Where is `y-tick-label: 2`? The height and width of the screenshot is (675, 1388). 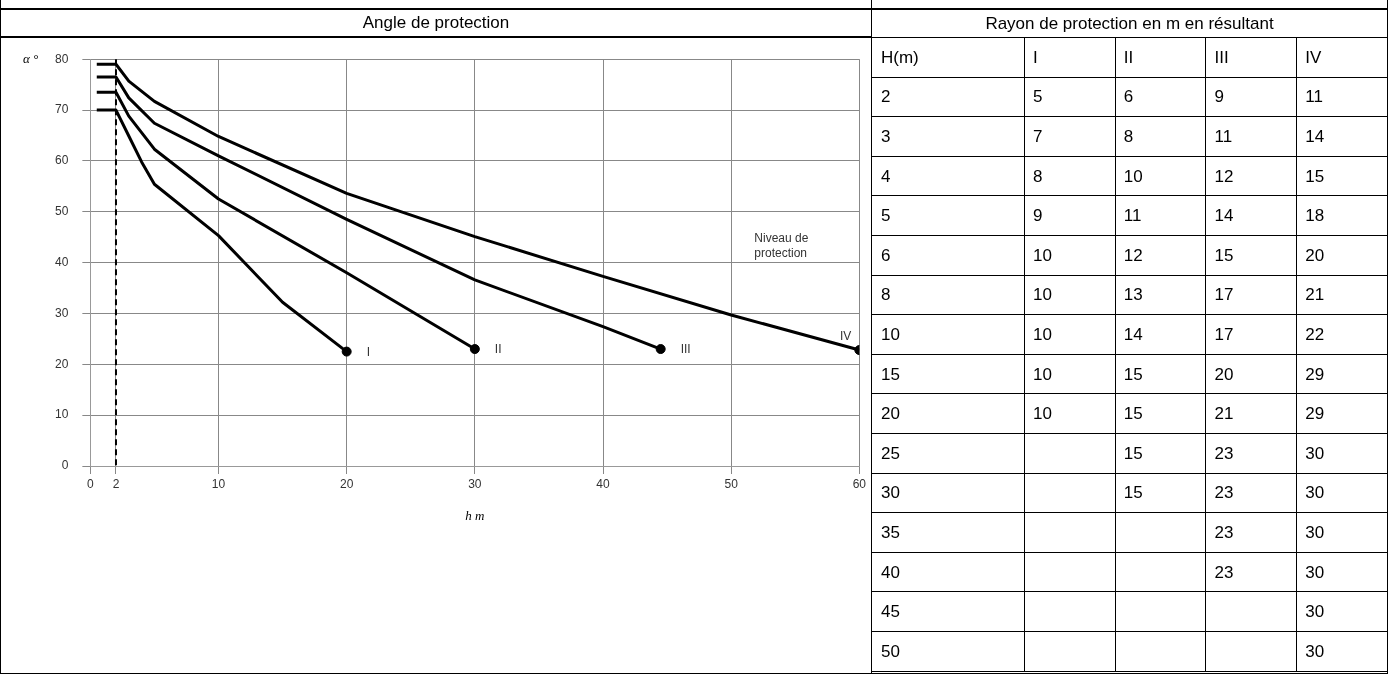 y-tick-label: 2 is located at coordinates (886, 97).